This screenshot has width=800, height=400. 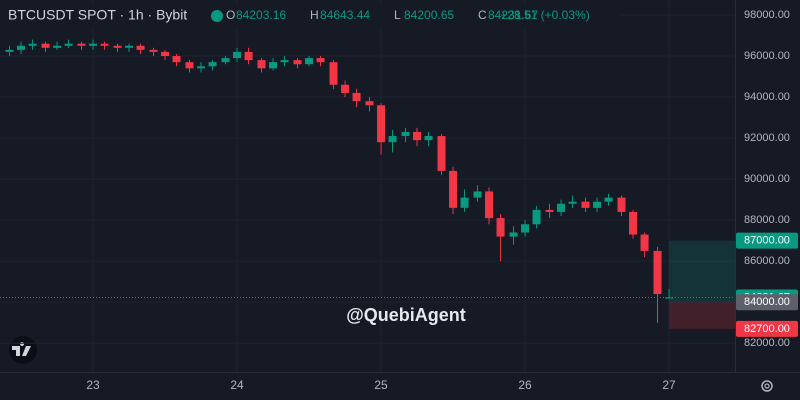 I want to click on gear, so click(x=767, y=386).